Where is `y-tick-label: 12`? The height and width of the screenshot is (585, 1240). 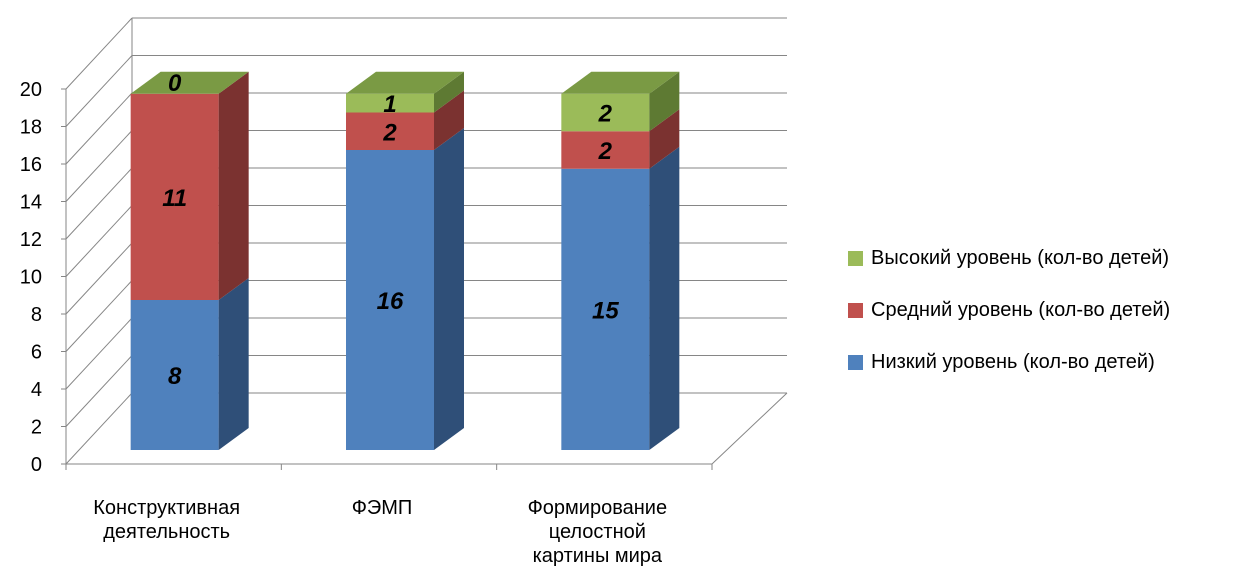 y-tick-label: 12 is located at coordinates (31, 240).